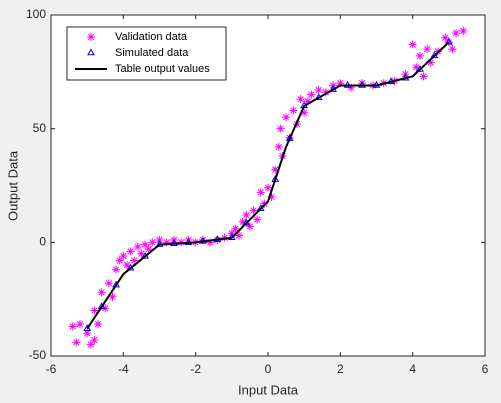 The width and height of the screenshot is (501, 403). What do you see at coordinates (123, 369) in the screenshot?
I see `x-tick-label: -4` at bounding box center [123, 369].